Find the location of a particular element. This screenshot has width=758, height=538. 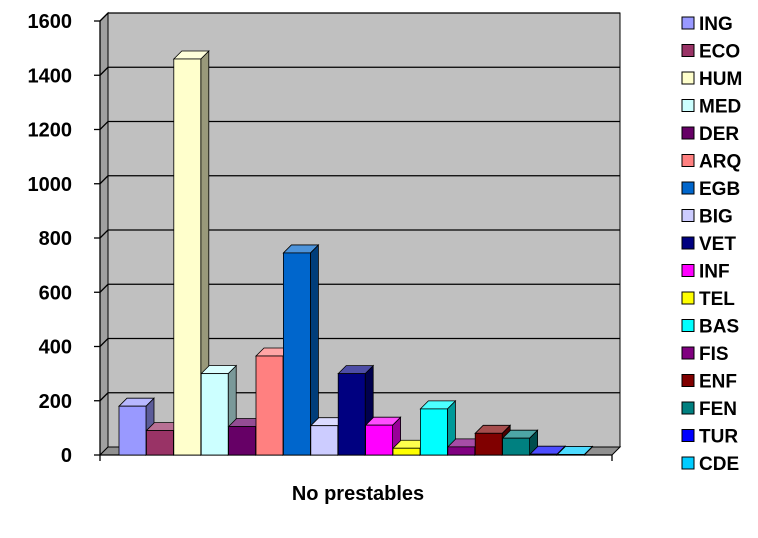

y-tick-label: 1600 is located at coordinates (50, 22).